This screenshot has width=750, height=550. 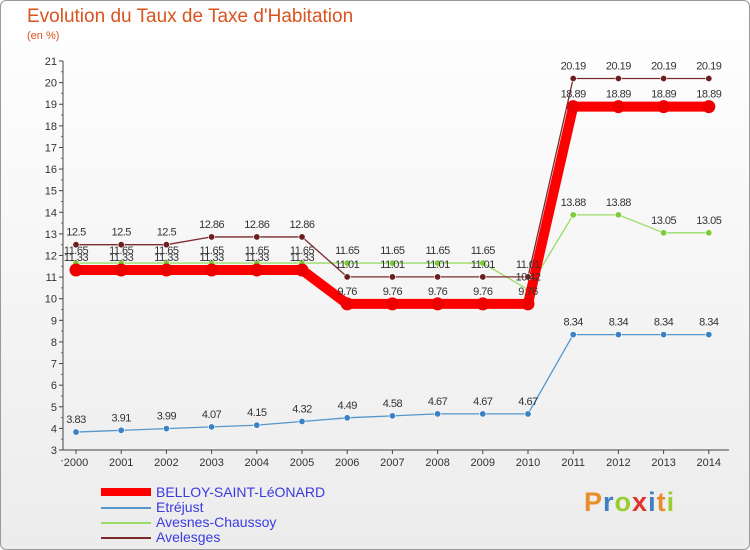 I want to click on logo-letter: o, so click(x=623, y=502).